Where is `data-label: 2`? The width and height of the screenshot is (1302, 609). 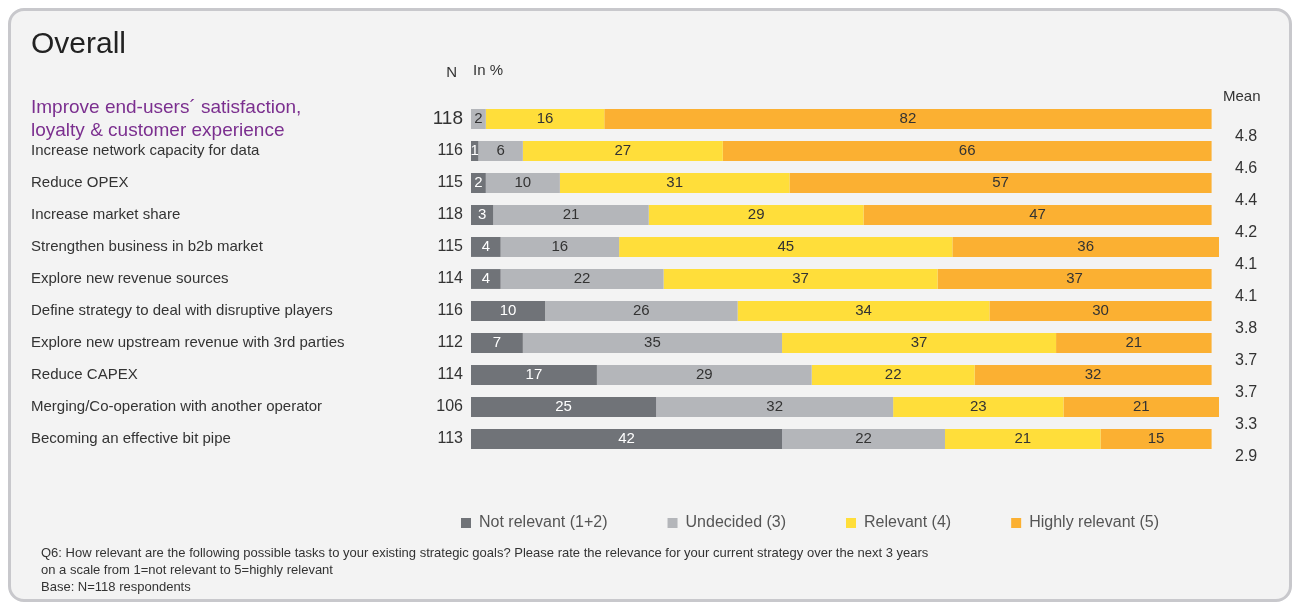 data-label: 2 is located at coordinates (478, 182).